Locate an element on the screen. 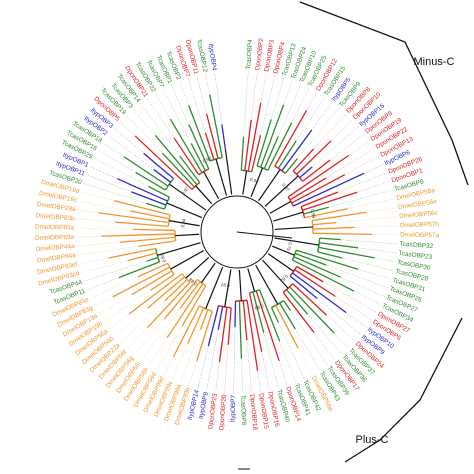 The height and width of the screenshot is (474, 474). support-value: 0.88 is located at coordinates (193, 282).